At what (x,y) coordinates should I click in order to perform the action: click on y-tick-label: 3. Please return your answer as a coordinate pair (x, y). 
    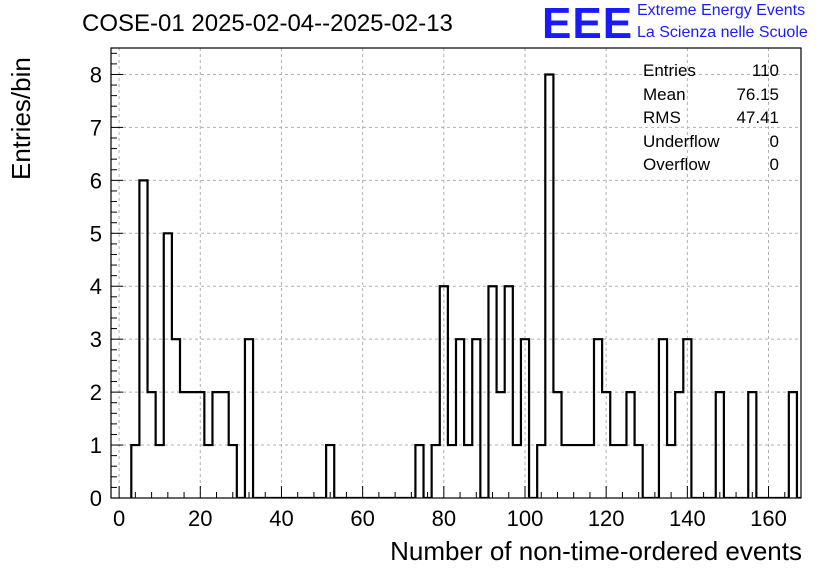
    Looking at the image, I should click on (96, 339).